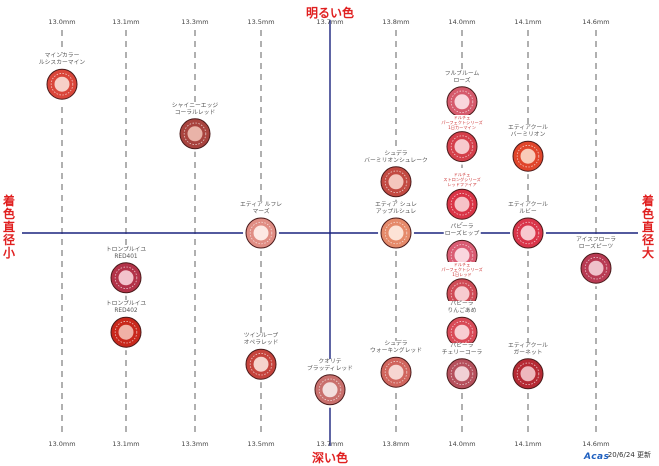  What do you see at coordinates (528, 132) in the screenshot?
I see `lens-name-label: エティアクール バーミリオン` at bounding box center [528, 132].